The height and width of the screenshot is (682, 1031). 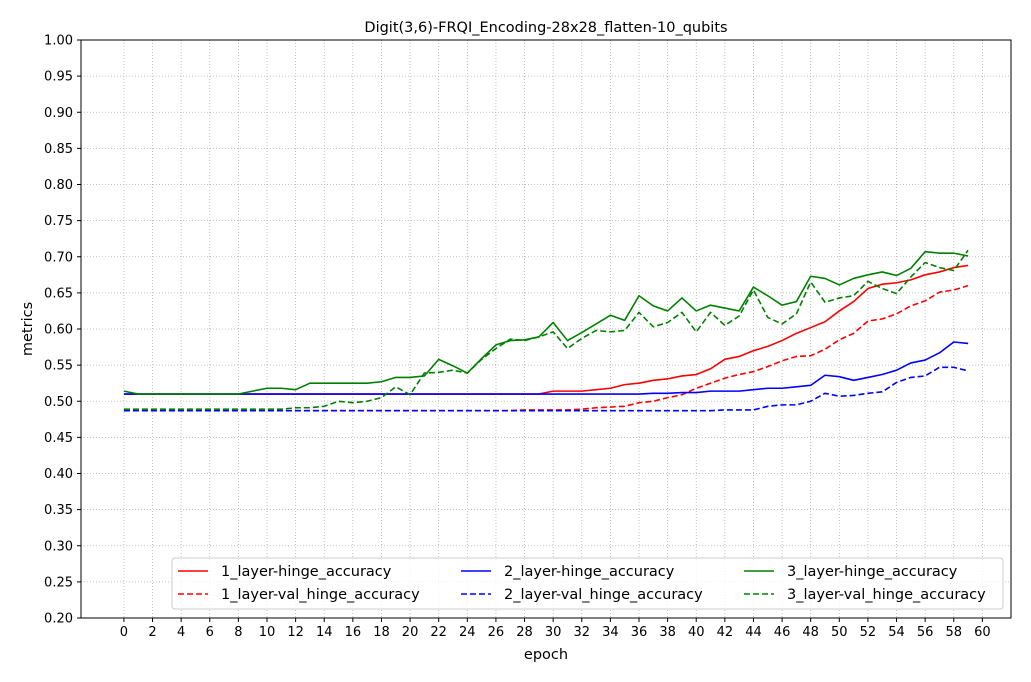 I want to click on y-tick-label: 0.90, so click(x=58, y=113).